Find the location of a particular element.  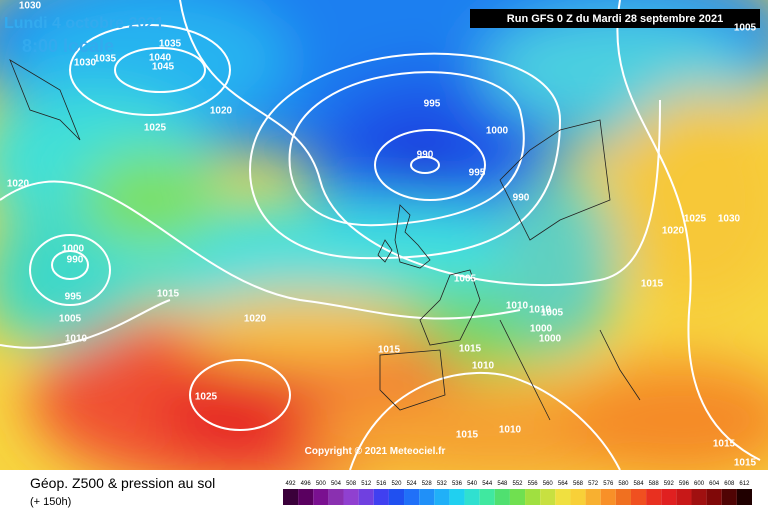

colorbar-label: 524 is located at coordinates (412, 484).